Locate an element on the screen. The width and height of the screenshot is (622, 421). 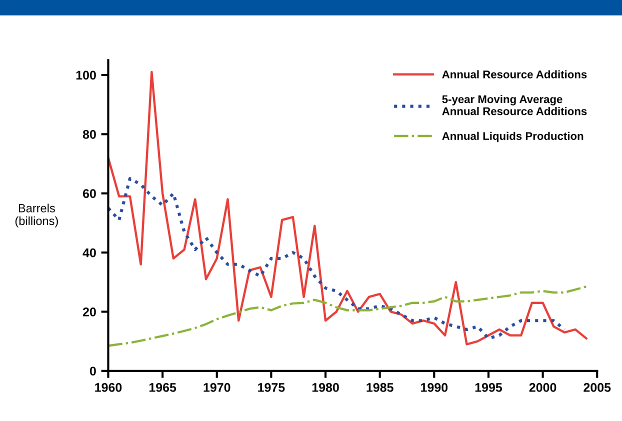
x-tick-label: 1975 is located at coordinates (271, 387).